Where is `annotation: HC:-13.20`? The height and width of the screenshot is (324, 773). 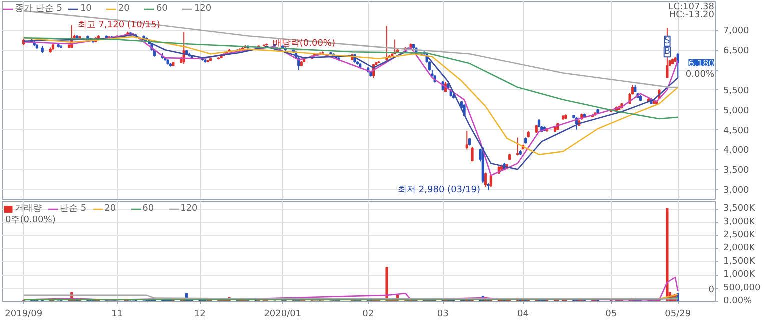
annotation: HC:-13.20 is located at coordinates (692, 15).